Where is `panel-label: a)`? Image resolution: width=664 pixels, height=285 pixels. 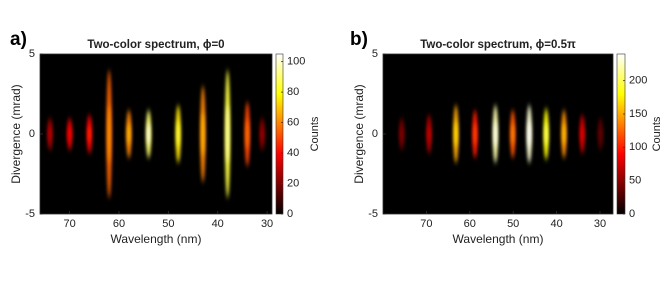
panel-label: a) is located at coordinates (18, 39).